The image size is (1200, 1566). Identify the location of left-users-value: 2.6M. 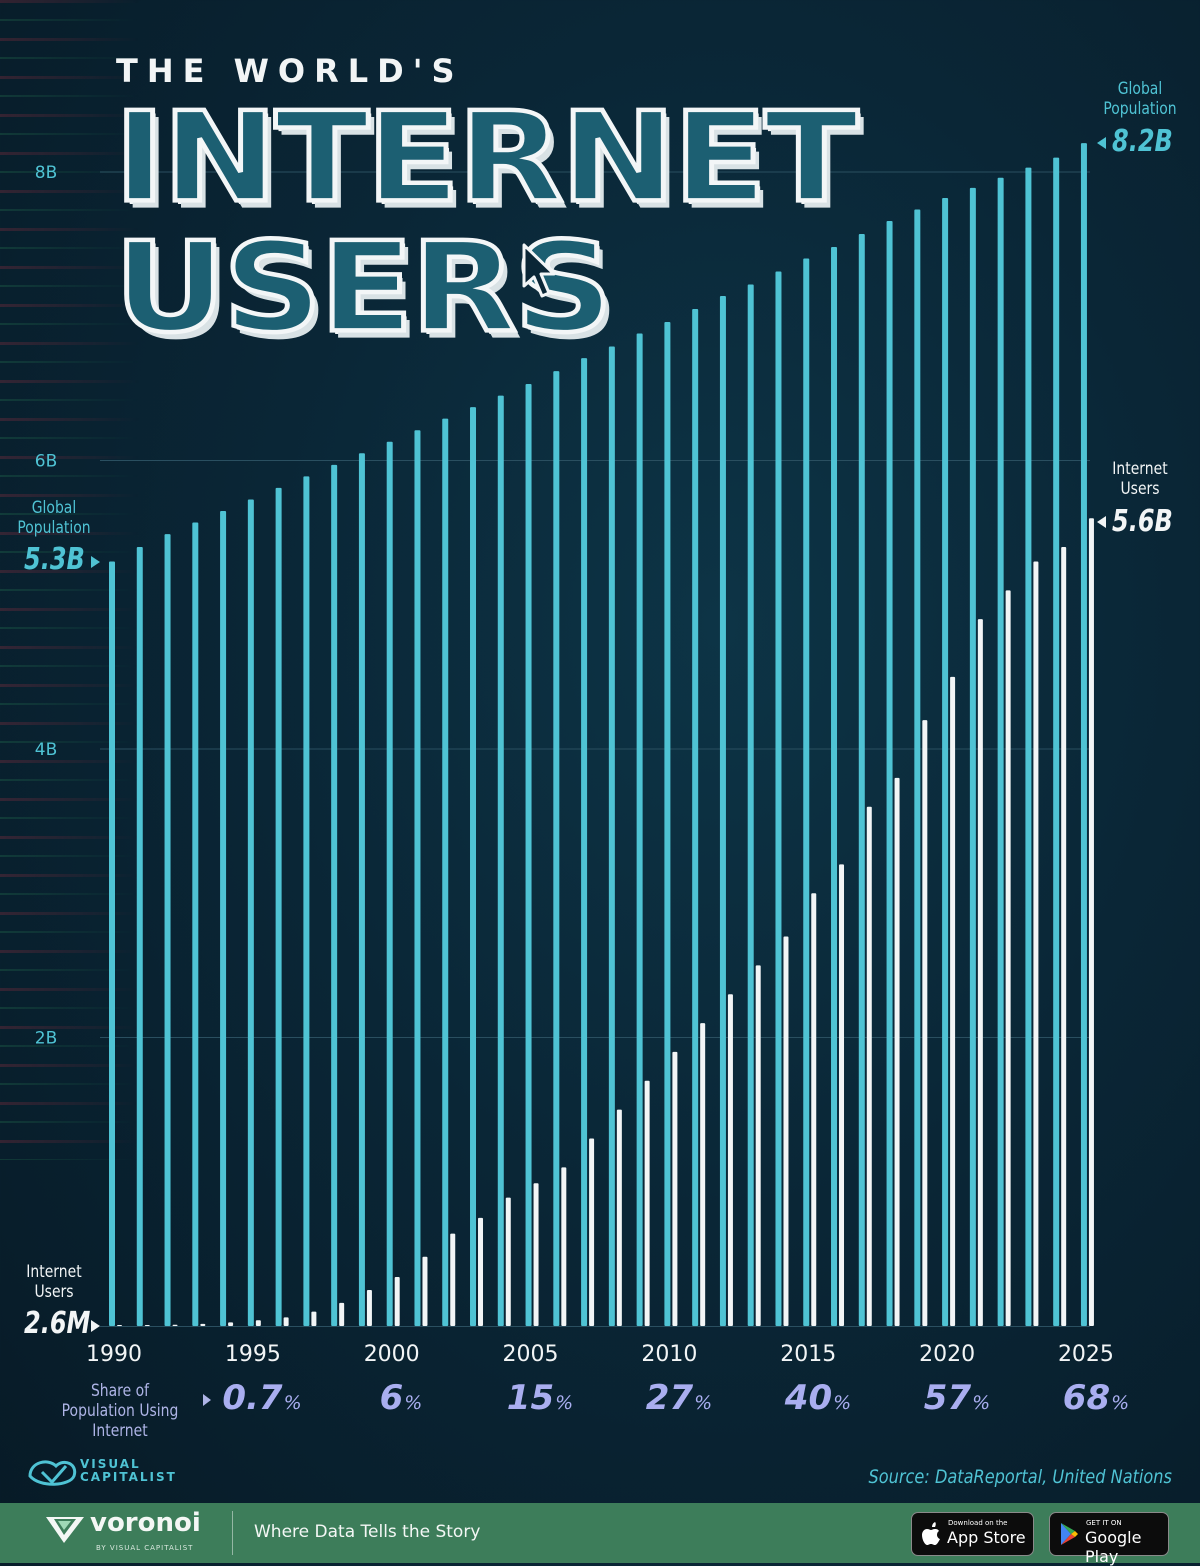
(57, 1323).